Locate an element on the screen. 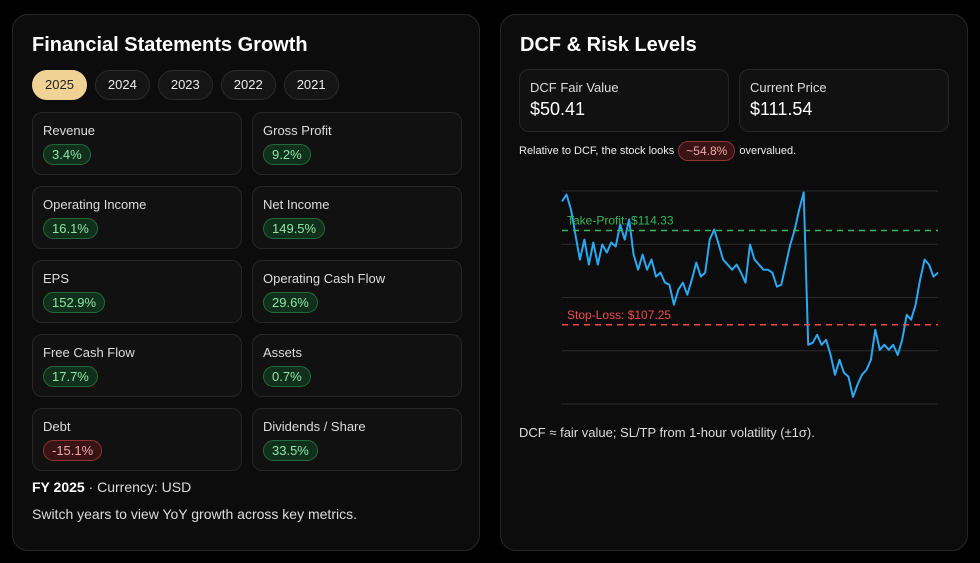 Image resolution: width=980 pixels, height=563 pixels. year-tab-2023: 2023 is located at coordinates (185, 85).